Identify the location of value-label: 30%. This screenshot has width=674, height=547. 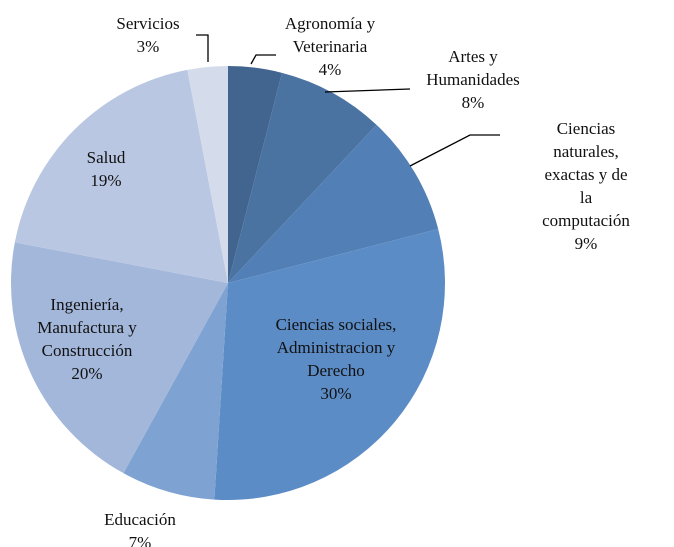
(336, 393).